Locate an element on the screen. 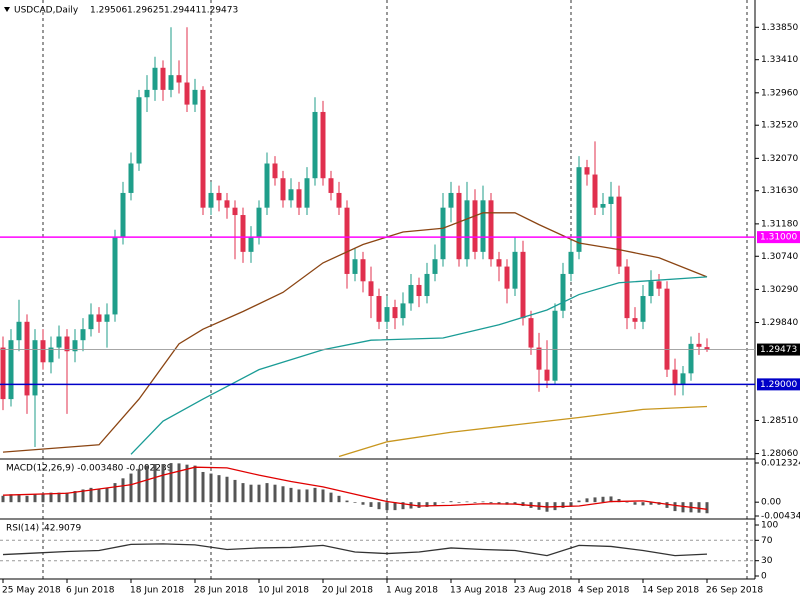 This screenshot has height=600, width=800. x-tick-label: 13 Aug 2018 is located at coordinates (479, 591).